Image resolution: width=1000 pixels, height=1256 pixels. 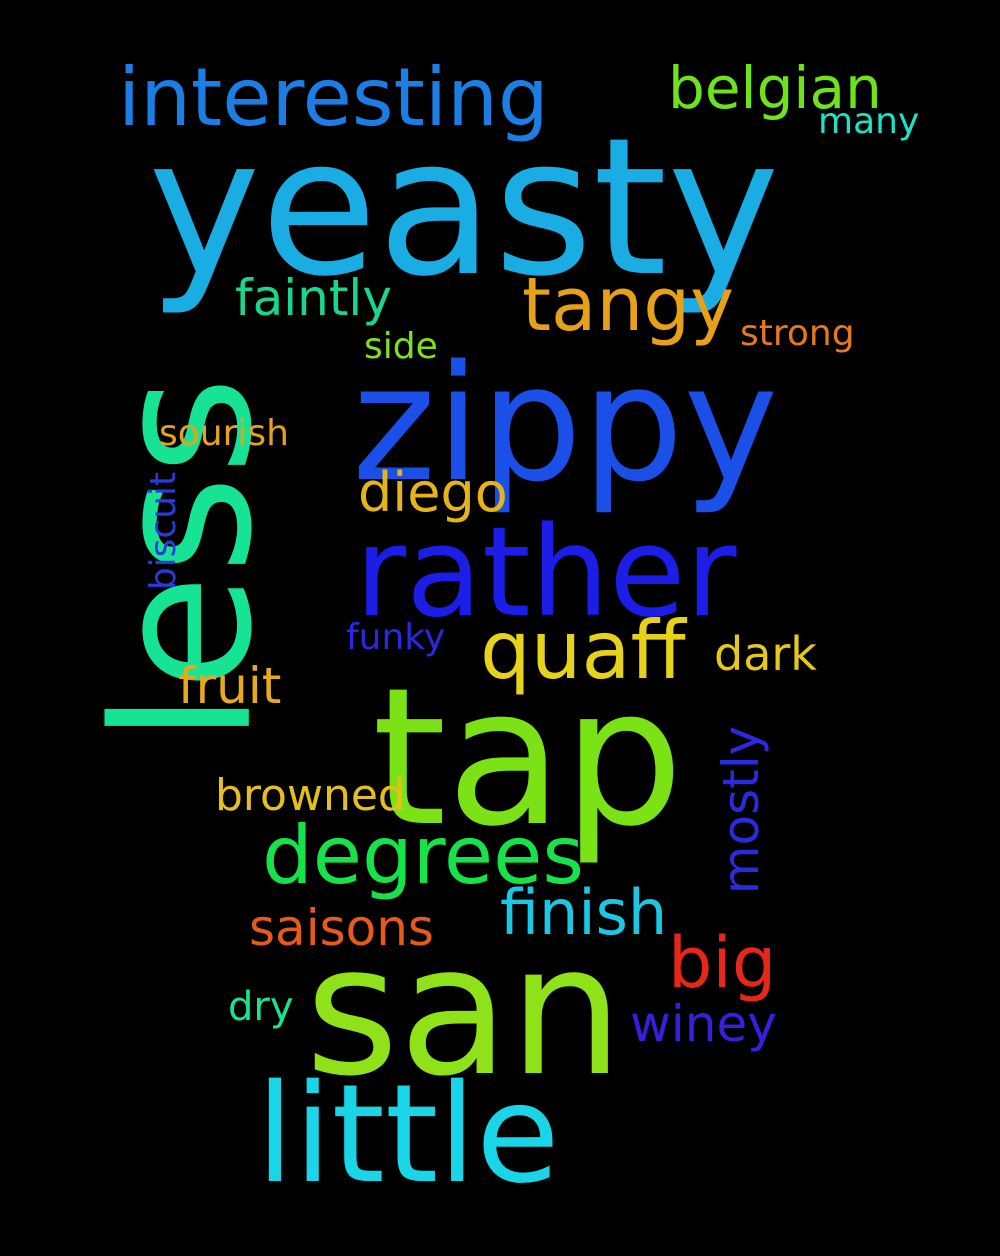 What do you see at coordinates (261, 1007) in the screenshot?
I see `word-dry: dry` at bounding box center [261, 1007].